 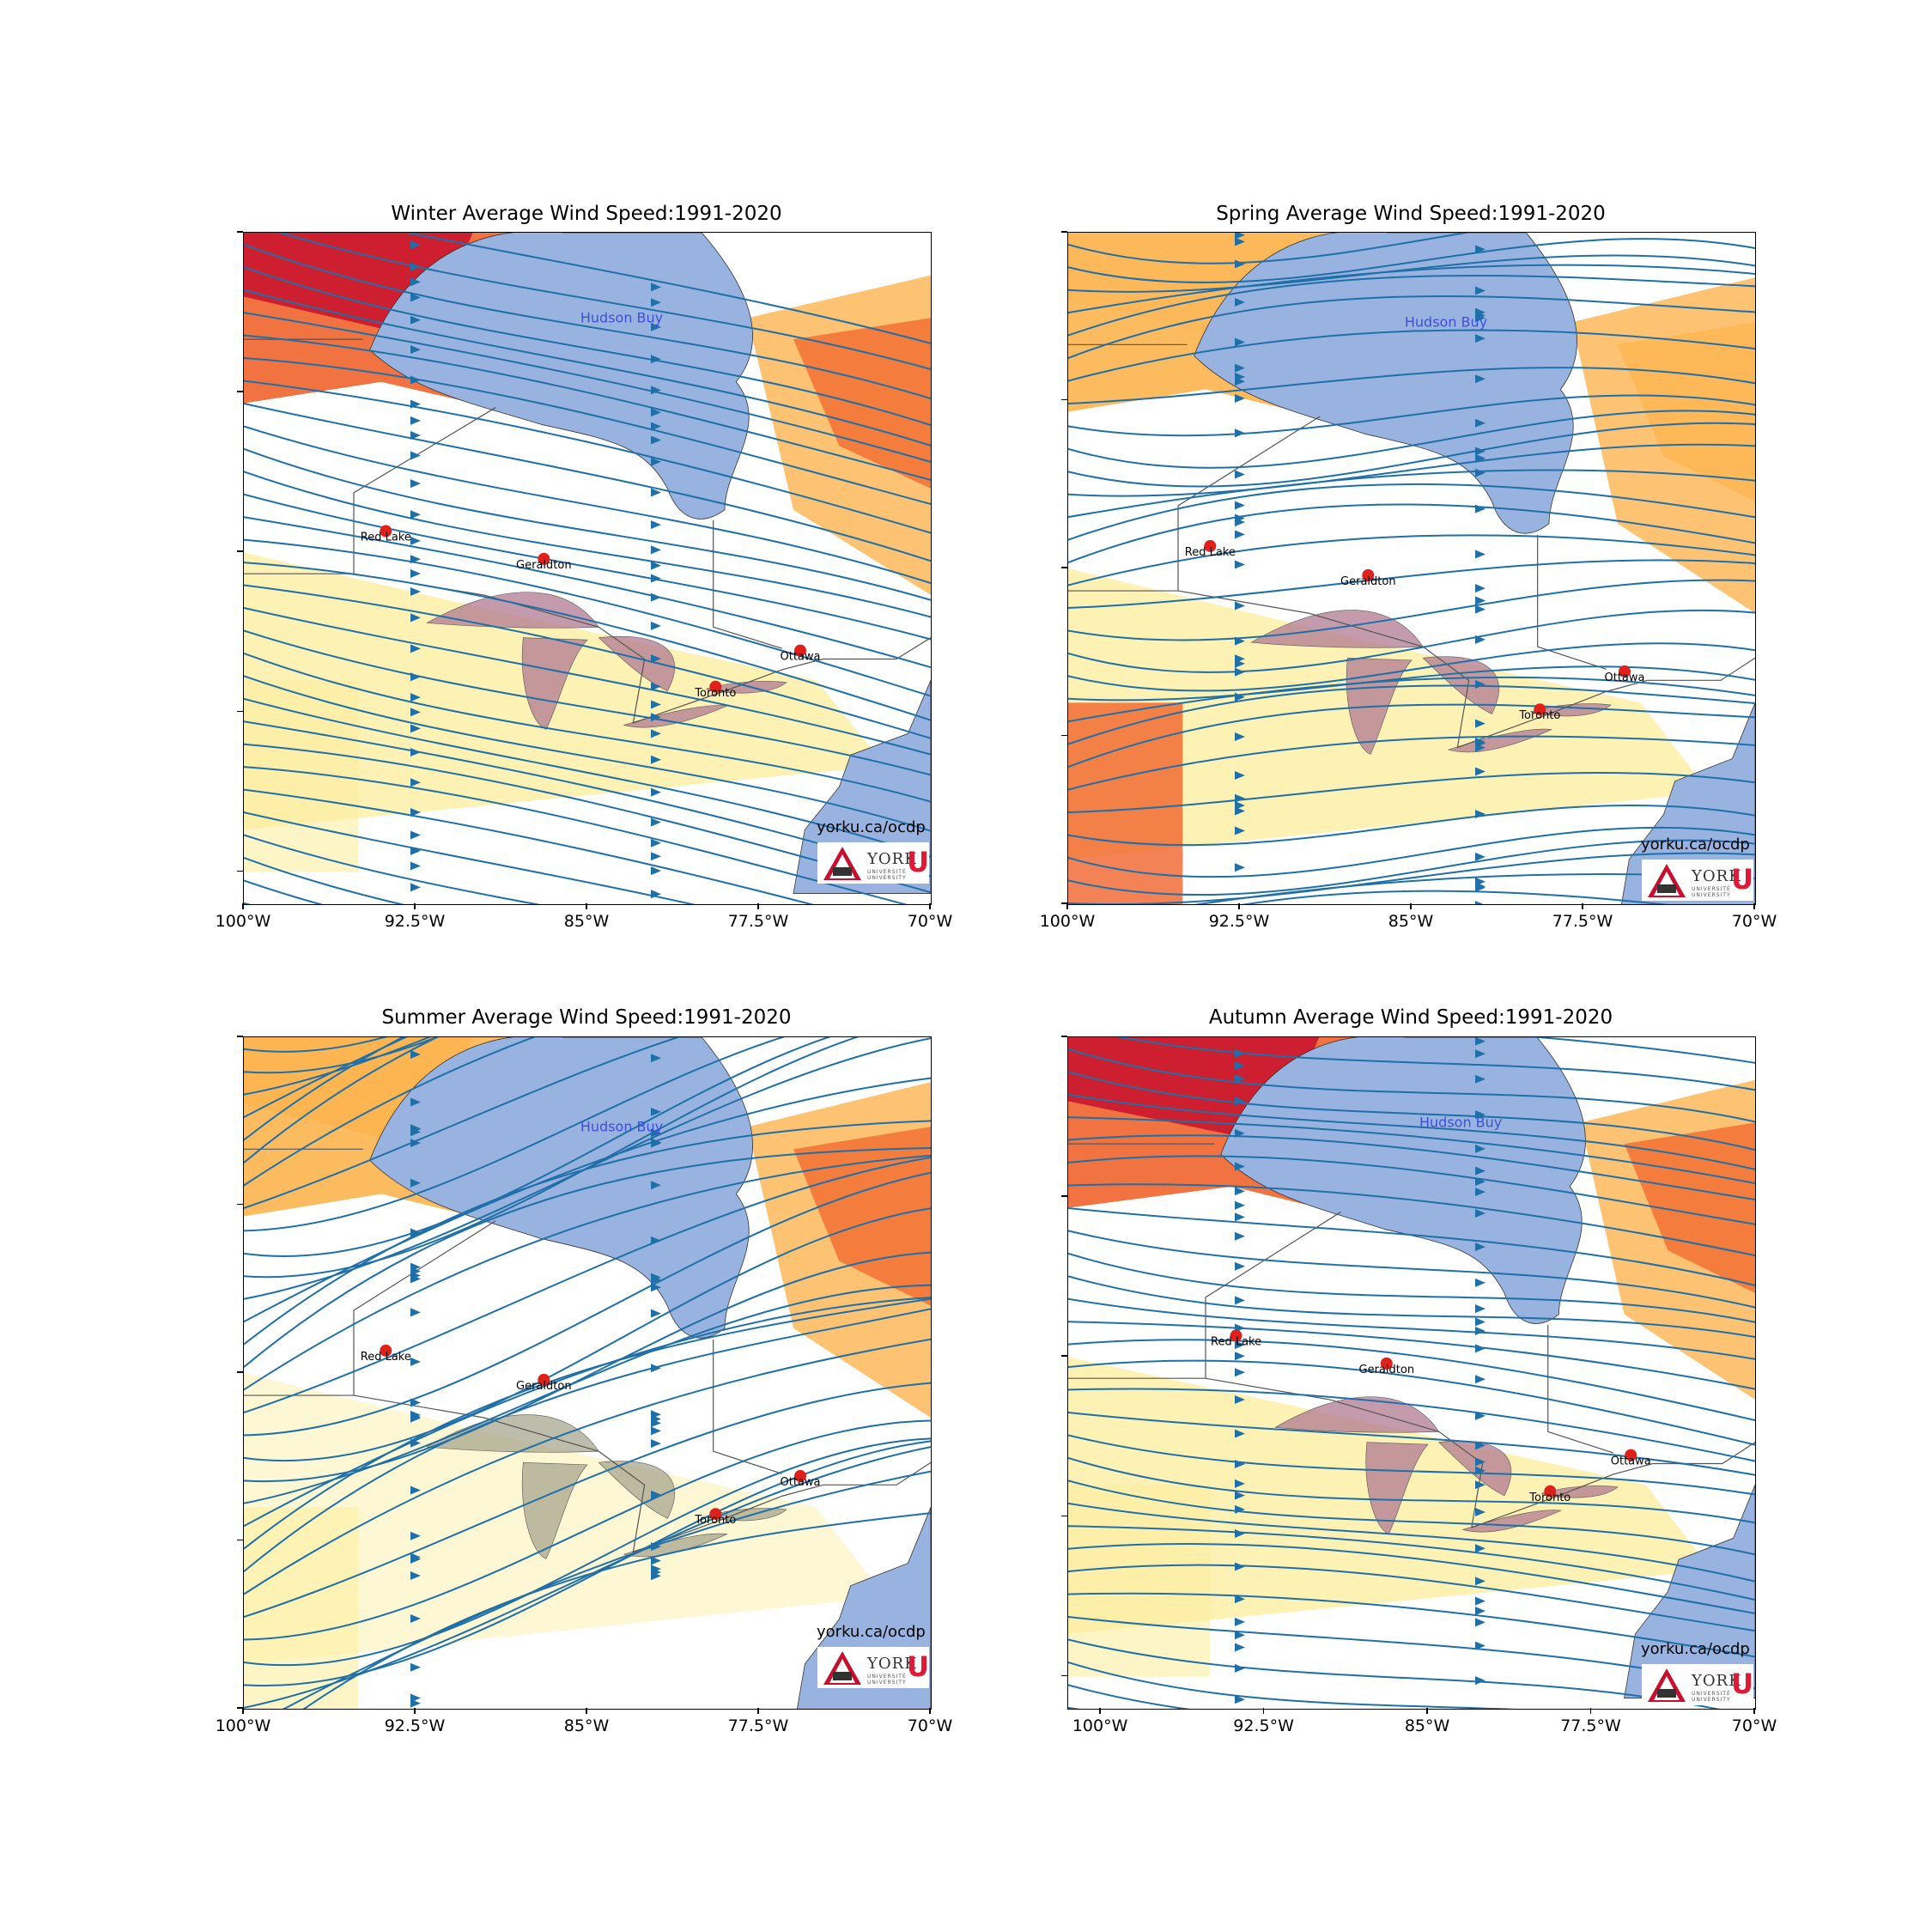 What do you see at coordinates (887, 875) in the screenshot?
I see `logo-subtext: UNIVERSITÉ UNIVERSITY` at bounding box center [887, 875].